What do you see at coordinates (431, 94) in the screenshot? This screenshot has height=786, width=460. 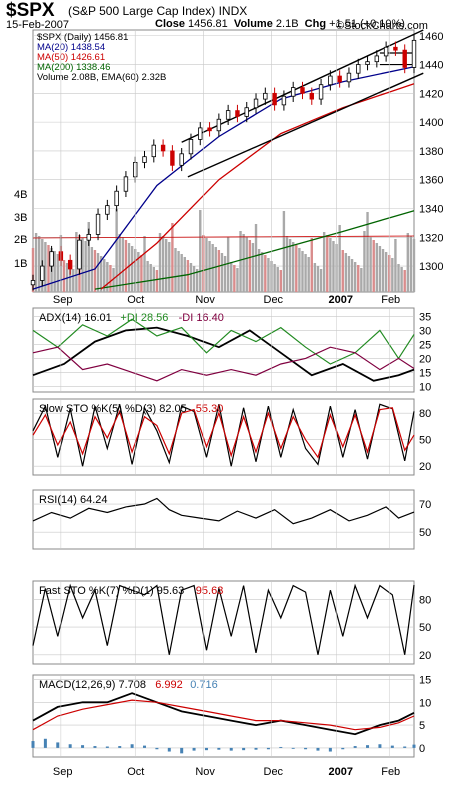 I see `price-panel-ytick-label: 1420` at bounding box center [431, 94].